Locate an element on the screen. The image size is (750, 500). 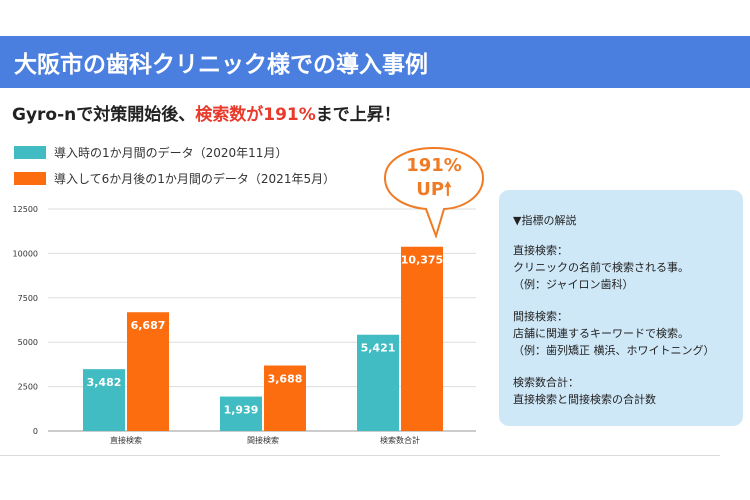
info-line: （例：ジャイロン歯科） is located at coordinates (573, 284).